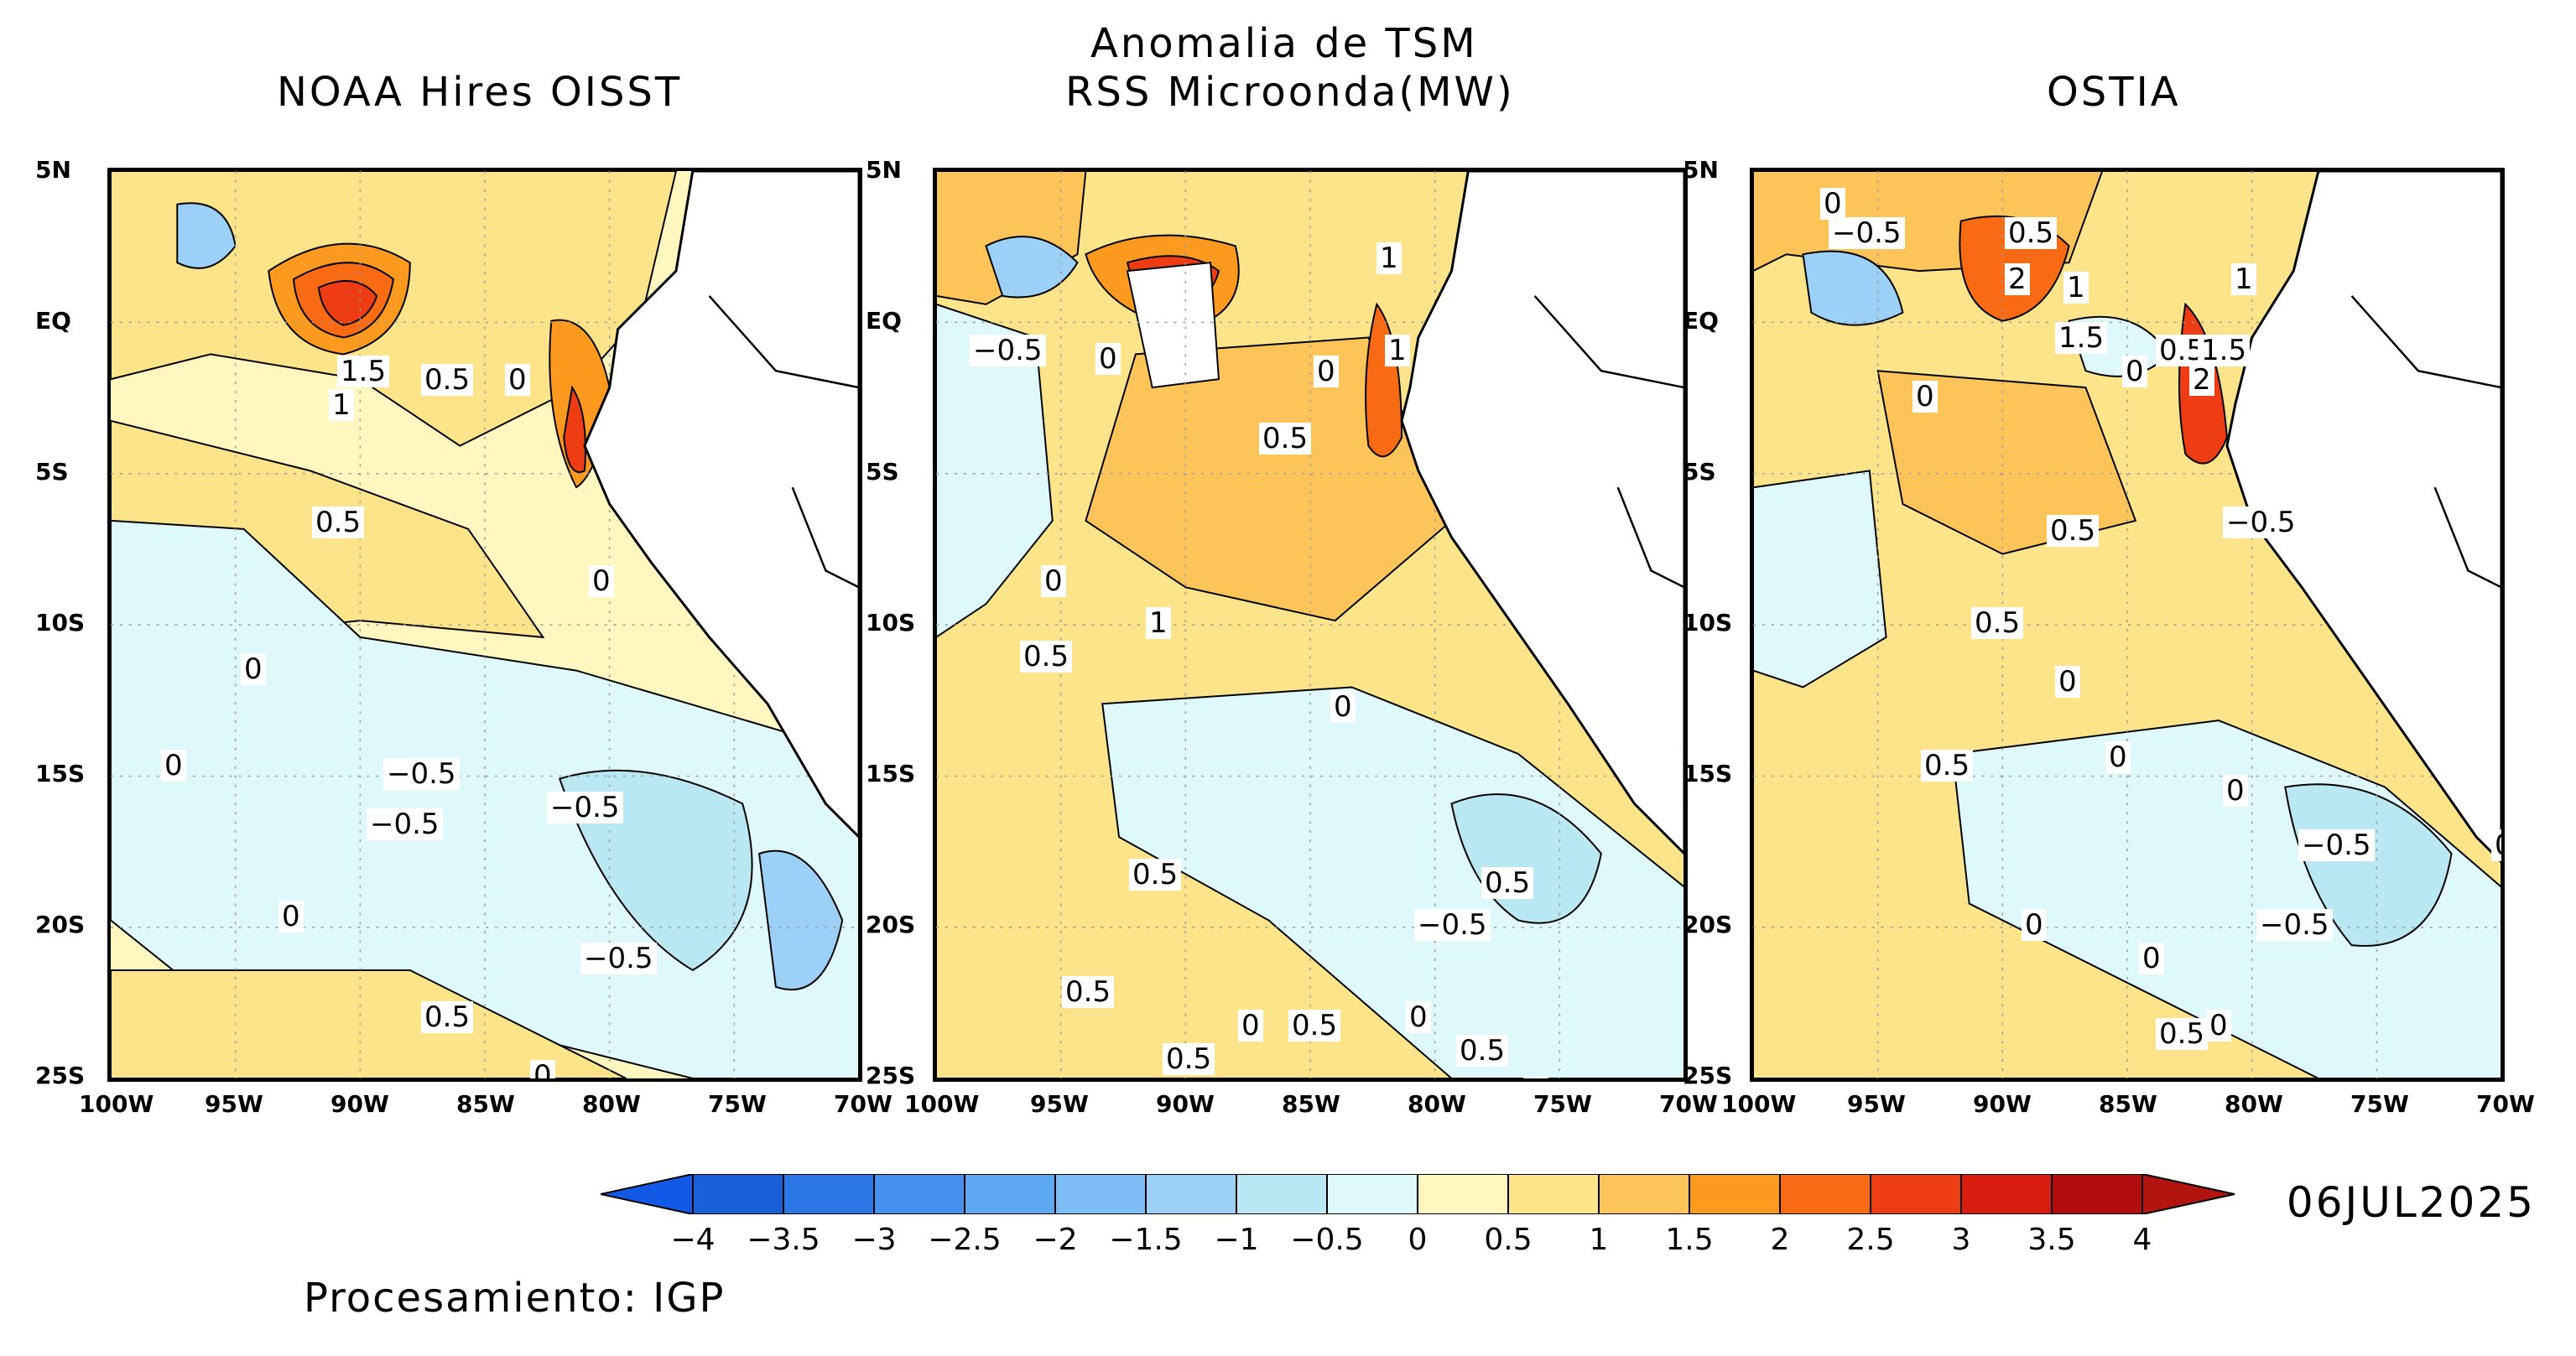 The height and width of the screenshot is (1356, 2576). I want to click on main-title-line1: Anomalia de TSM, so click(1284, 43).